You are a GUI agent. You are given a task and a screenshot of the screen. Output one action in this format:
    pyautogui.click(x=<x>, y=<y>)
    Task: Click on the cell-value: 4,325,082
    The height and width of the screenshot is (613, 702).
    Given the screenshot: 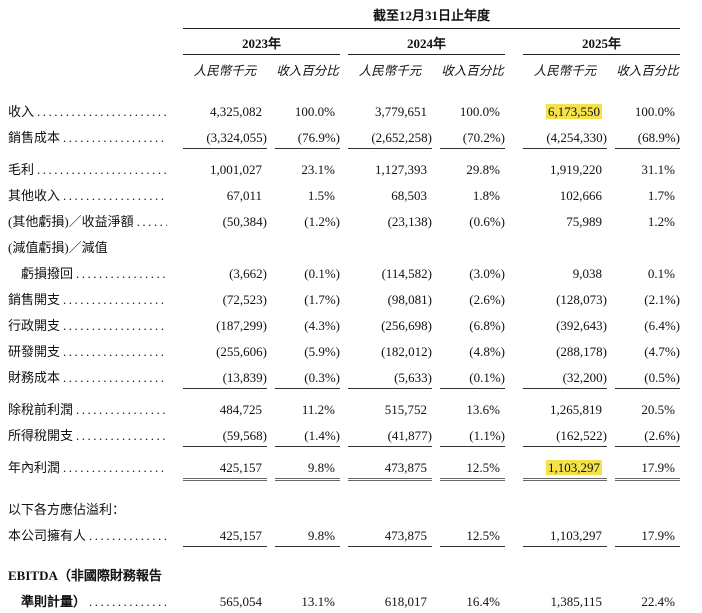 What is the action you would take?
    pyautogui.click(x=236, y=111)
    